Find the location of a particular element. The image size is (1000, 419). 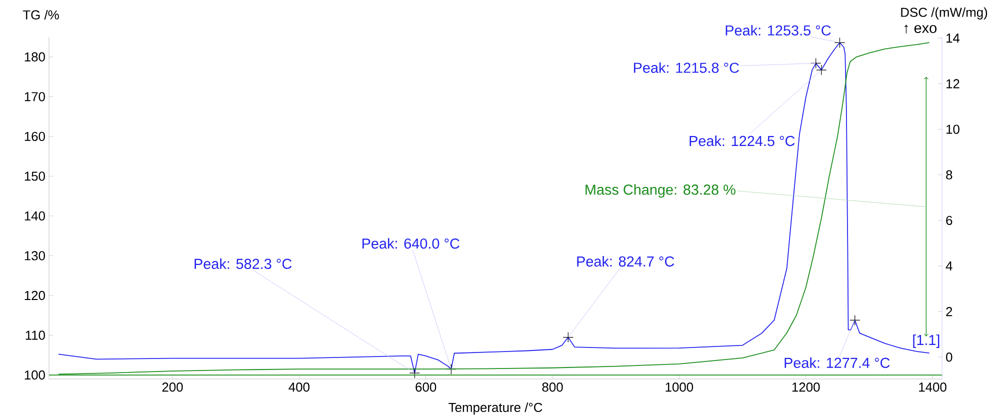

annotation: Peak: 1277.4 °C is located at coordinates (837, 362).